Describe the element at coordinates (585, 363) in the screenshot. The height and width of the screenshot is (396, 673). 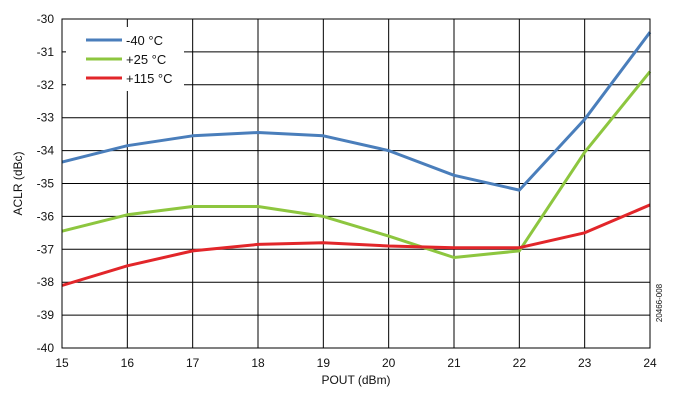
I see `x-tick-label: 23` at that location.